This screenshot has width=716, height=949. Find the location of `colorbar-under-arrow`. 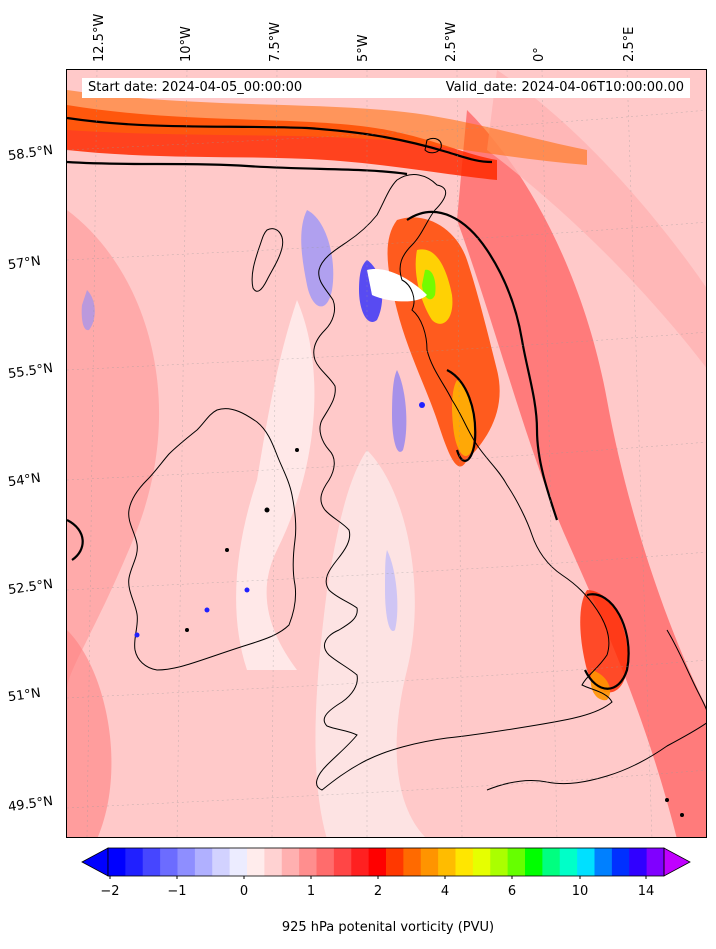

colorbar-under-arrow is located at coordinates (95, 862).